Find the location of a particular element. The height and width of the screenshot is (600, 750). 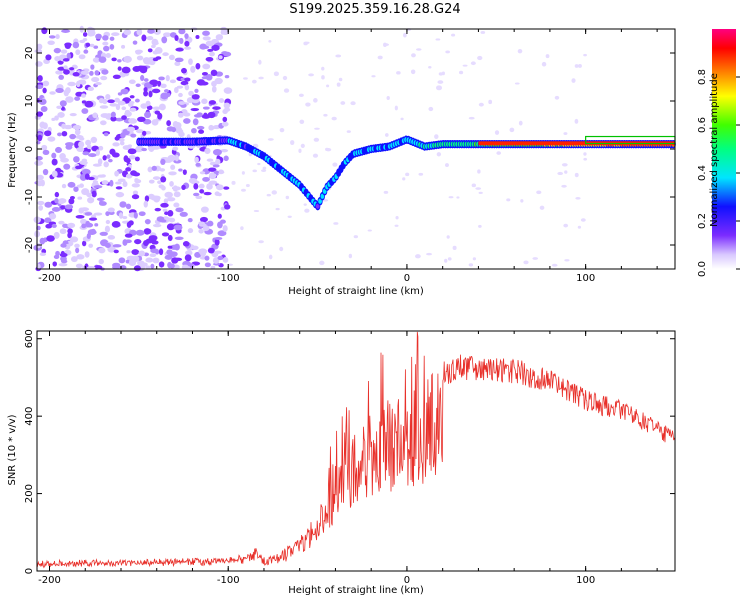

snr-y-tick-label: 600 is located at coordinates (29, 338).